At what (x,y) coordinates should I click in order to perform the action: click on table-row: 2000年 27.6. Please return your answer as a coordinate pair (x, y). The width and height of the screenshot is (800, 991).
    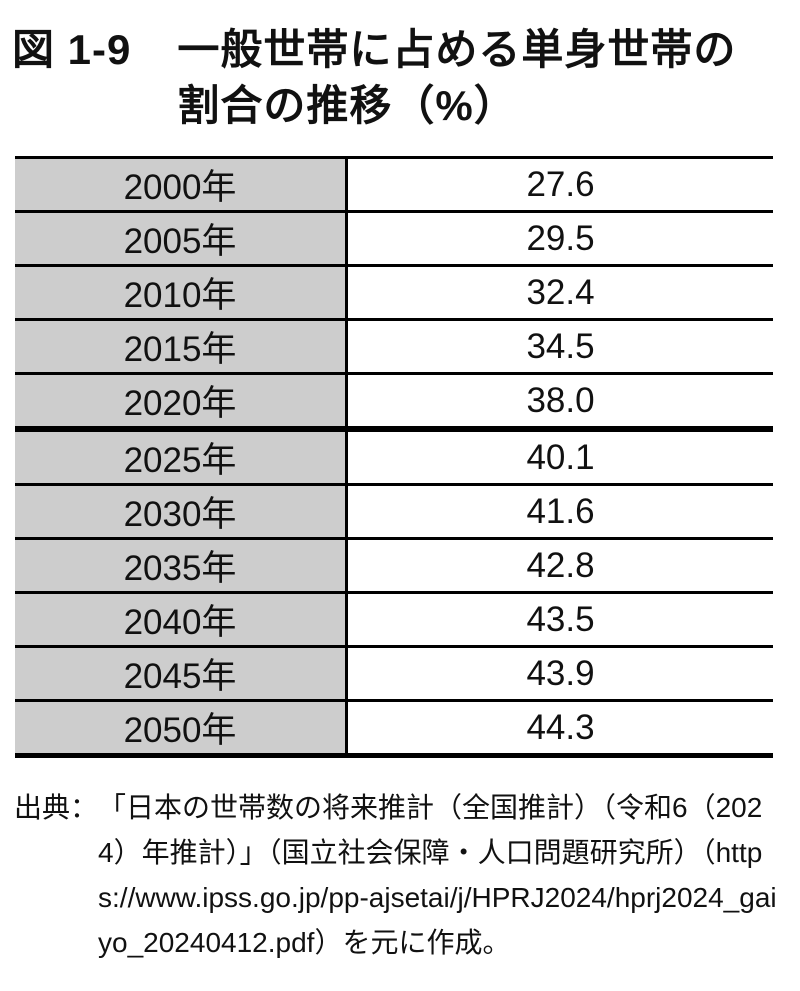
    Looking at the image, I should click on (394, 185).